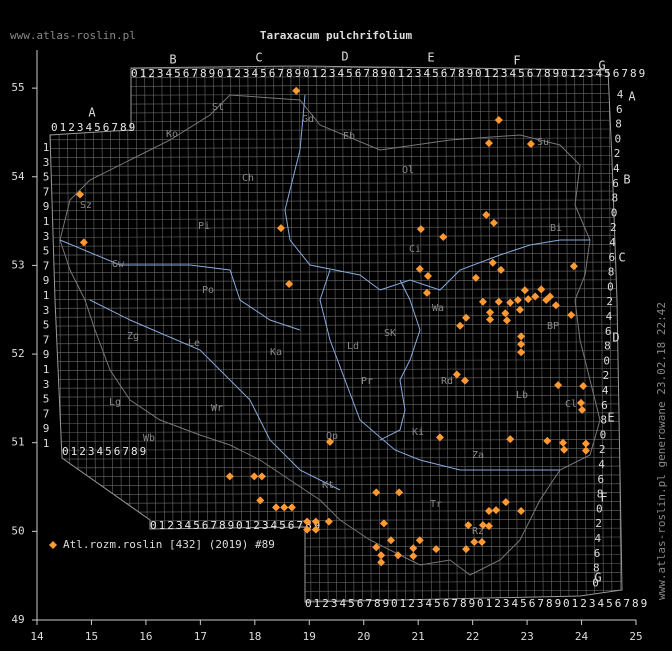 This screenshot has width=672, height=651. I want to click on region-label: Ci, so click(415, 249).